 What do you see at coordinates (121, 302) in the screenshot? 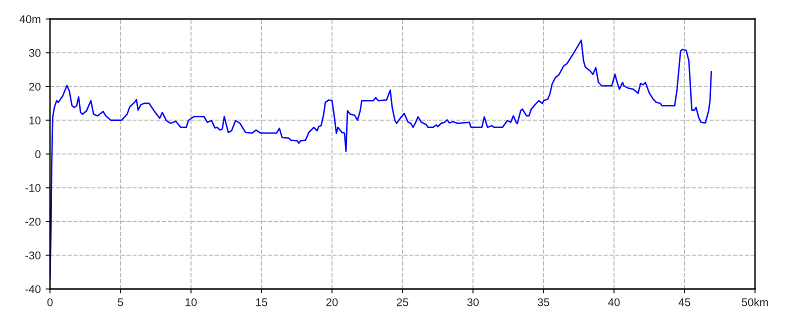
I see `x-tick-label: 5` at bounding box center [121, 302].